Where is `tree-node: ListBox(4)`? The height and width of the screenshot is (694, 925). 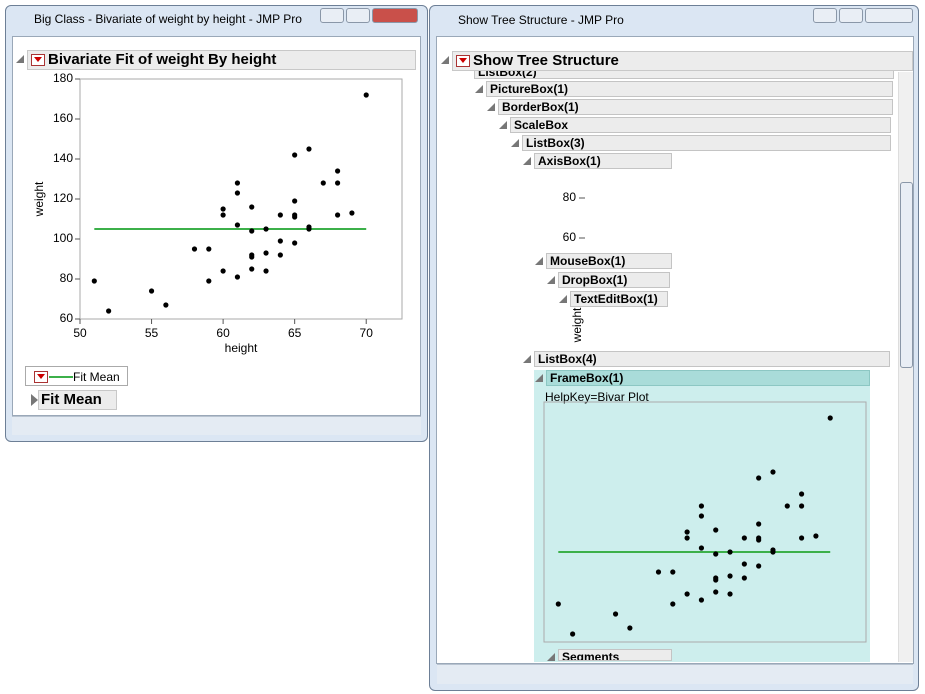 tree-node: ListBox(4) is located at coordinates (712, 359).